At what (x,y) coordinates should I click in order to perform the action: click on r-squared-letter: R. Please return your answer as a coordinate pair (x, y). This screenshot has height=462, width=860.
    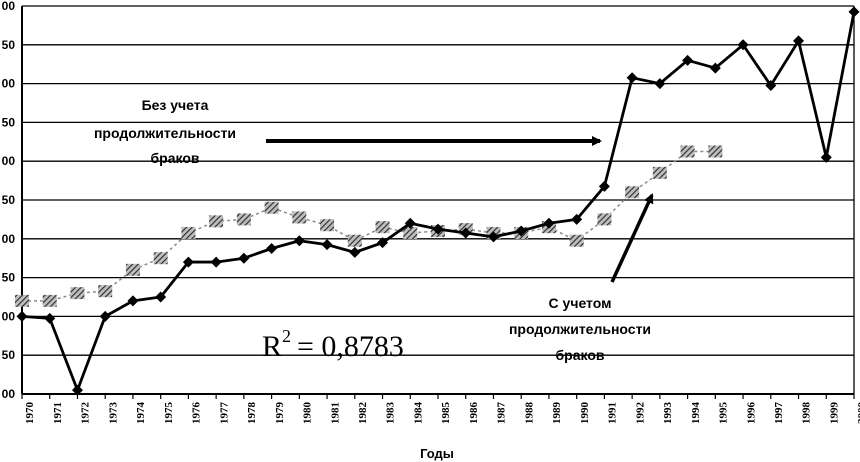
    Looking at the image, I should click on (272, 346).